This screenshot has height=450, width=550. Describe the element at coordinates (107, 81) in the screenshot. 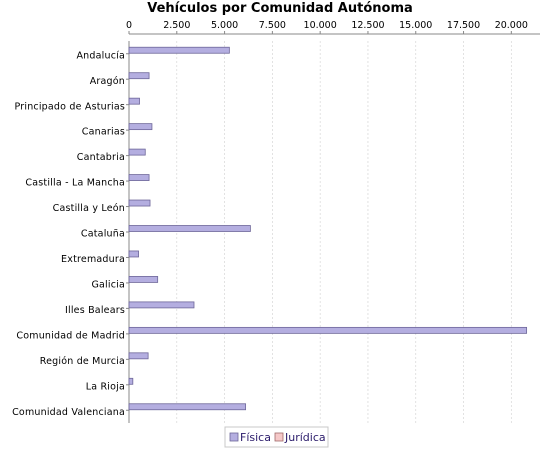

I see `category-label: Aragón` at that location.